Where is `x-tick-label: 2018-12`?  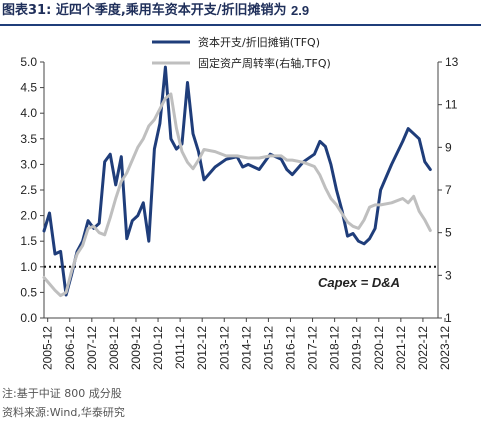 x-tick-label: 2018-12 is located at coordinates (335, 348).